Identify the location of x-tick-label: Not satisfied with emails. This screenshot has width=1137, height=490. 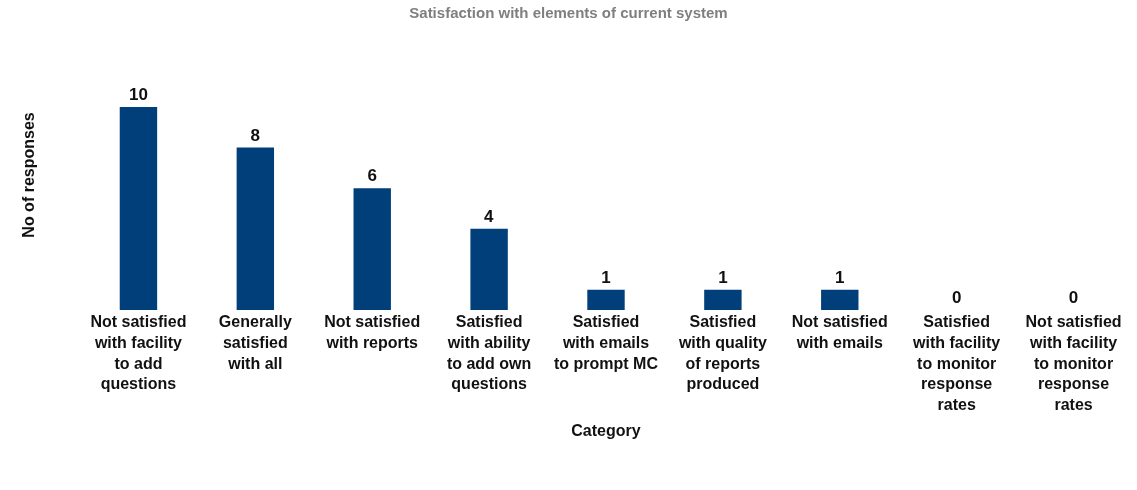
(839, 332).